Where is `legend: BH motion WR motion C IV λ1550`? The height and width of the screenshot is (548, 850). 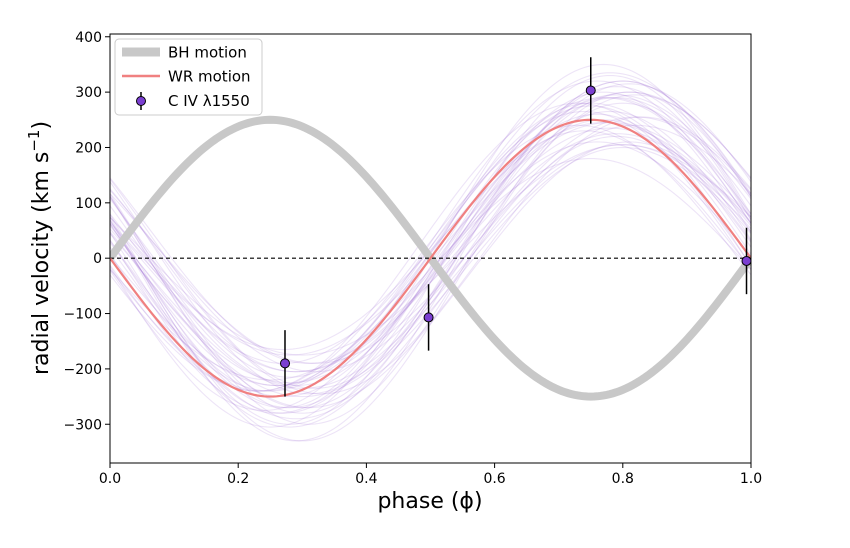
legend: BH motion WR motion C IV λ1550 is located at coordinates (188, 77).